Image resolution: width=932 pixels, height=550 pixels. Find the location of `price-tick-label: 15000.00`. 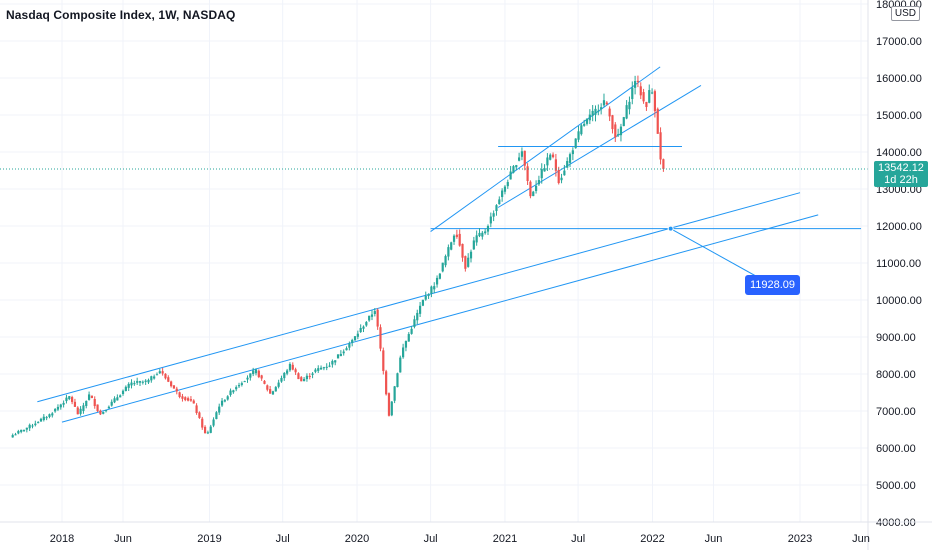

price-tick-label: 15000.00 is located at coordinates (899, 116).